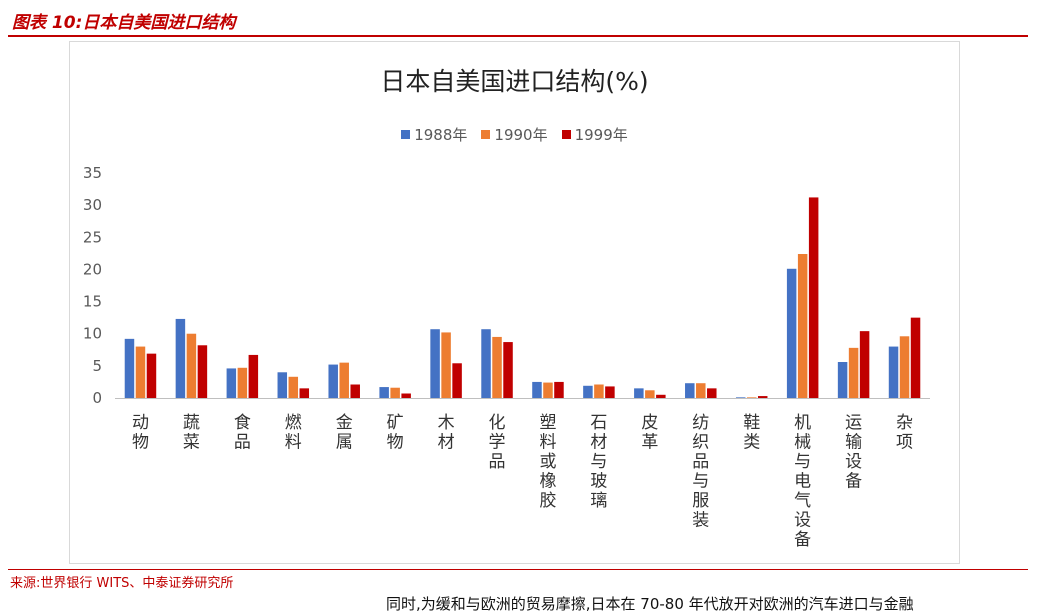  What do you see at coordinates (701, 390) in the screenshot?
I see `bar-1990年-纺织品与服装` at bounding box center [701, 390].